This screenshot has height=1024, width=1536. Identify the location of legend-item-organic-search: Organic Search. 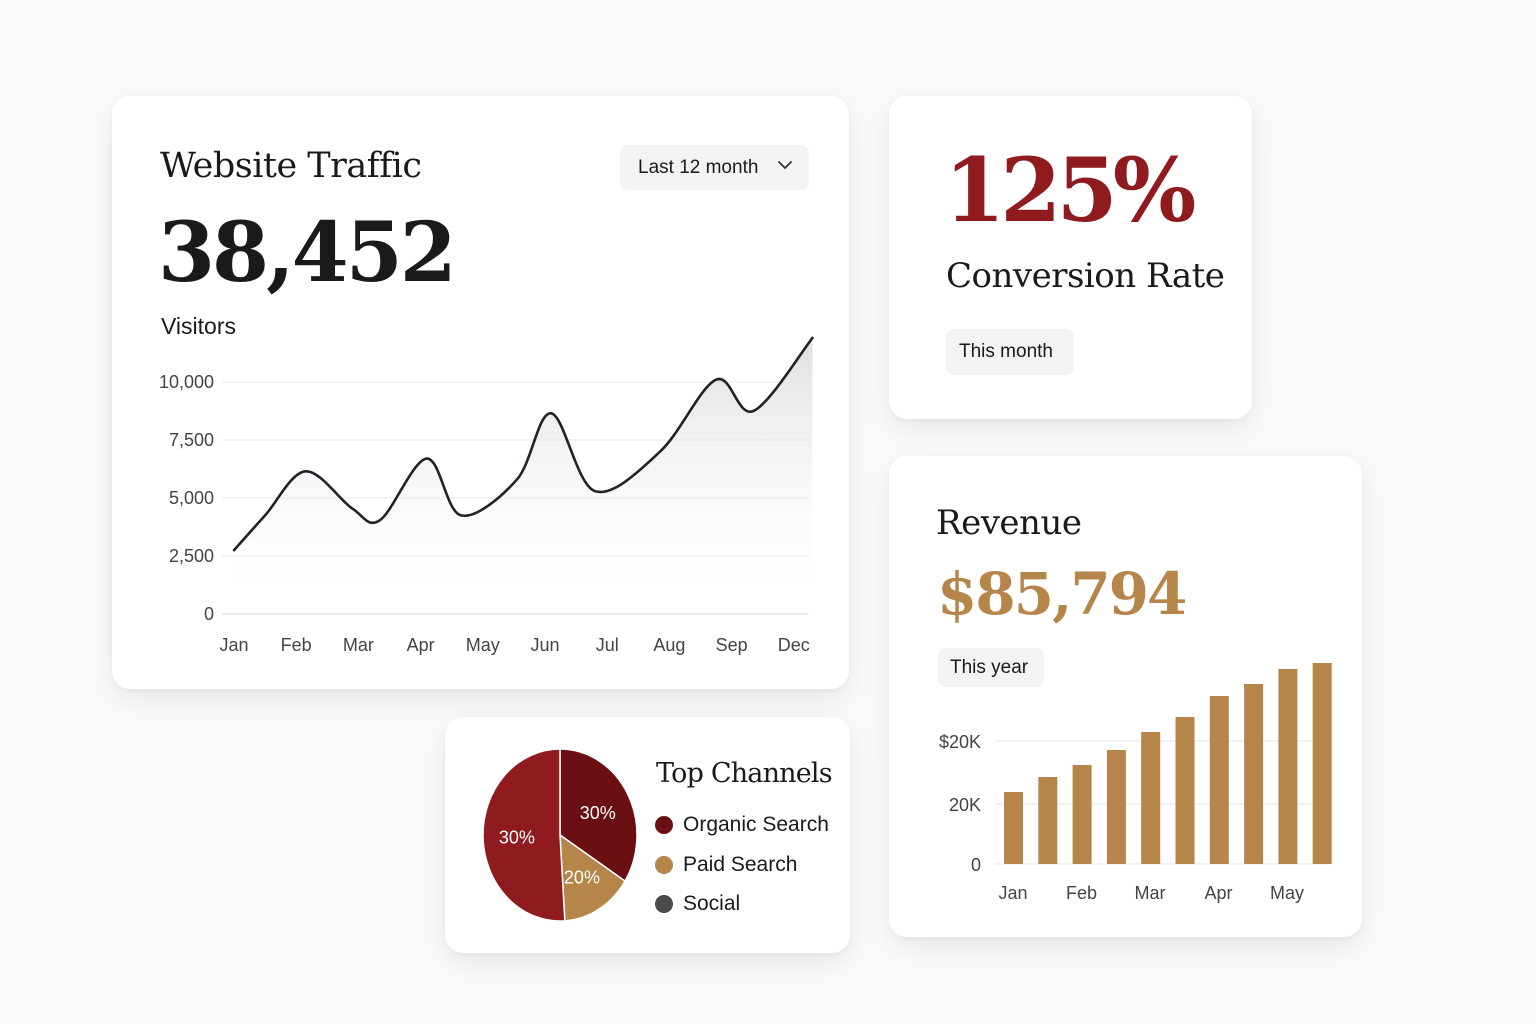
(742, 825).